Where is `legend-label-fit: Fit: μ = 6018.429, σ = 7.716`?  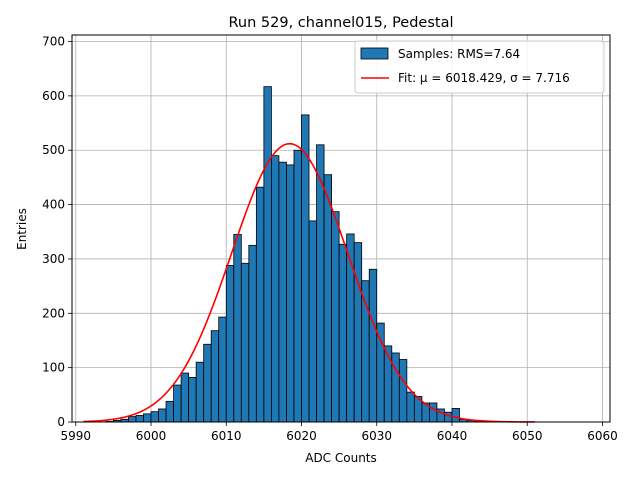 legend-label-fit: Fit: μ = 6018.429, σ = 7.716 is located at coordinates (484, 78).